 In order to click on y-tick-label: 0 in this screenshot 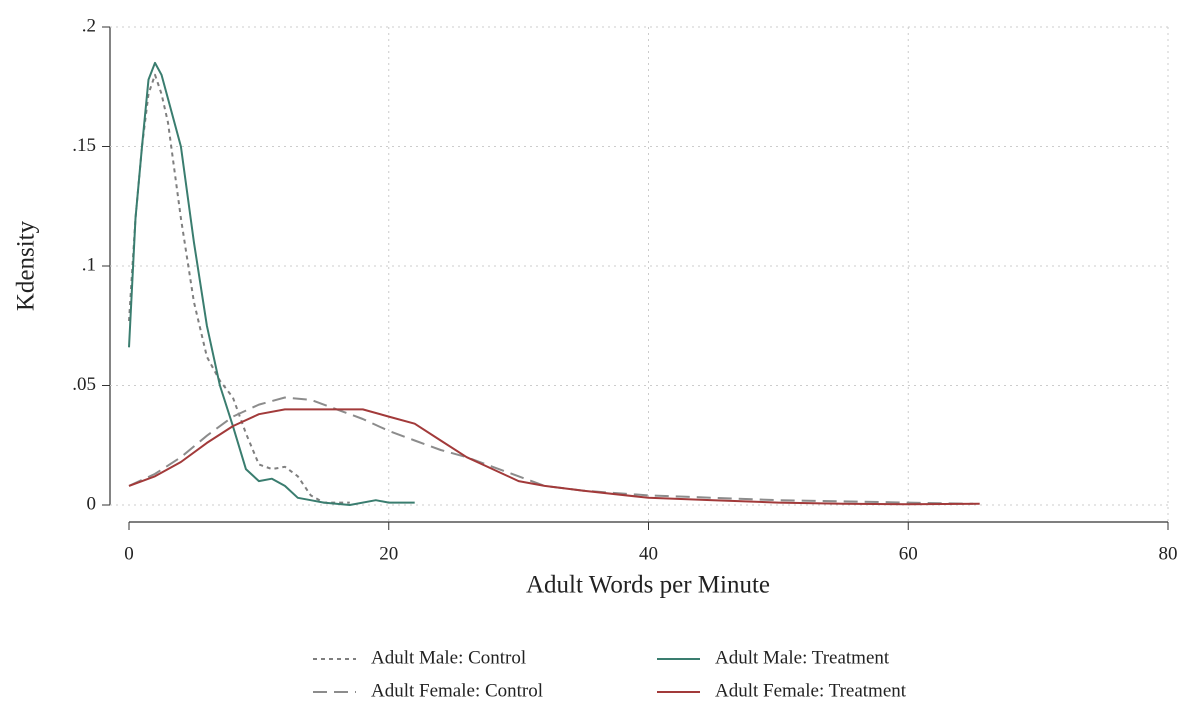, I will do `click(92, 503)`.